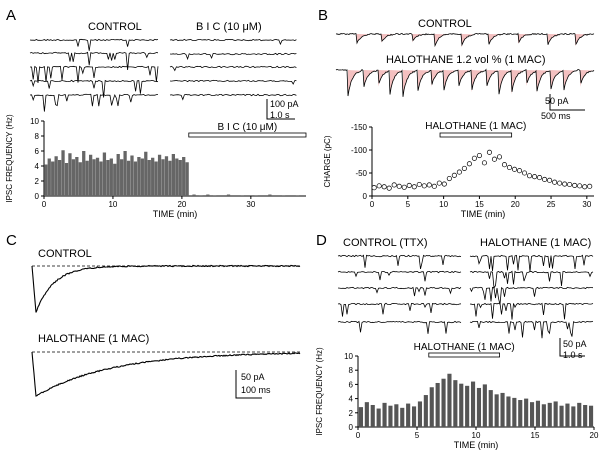 This screenshot has width=600, height=451. I want to click on y-tick-label: -50, so click(361, 173).